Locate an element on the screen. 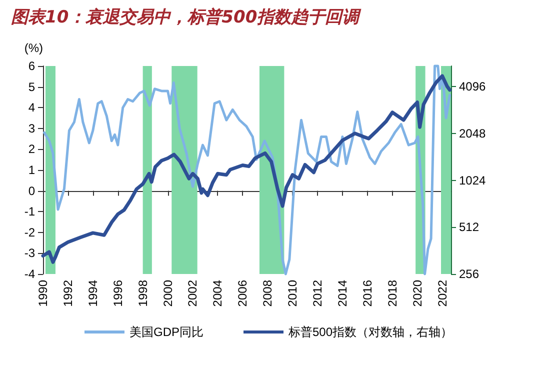 The image size is (537, 383). y-tick-label: 6 is located at coordinates (32, 66).